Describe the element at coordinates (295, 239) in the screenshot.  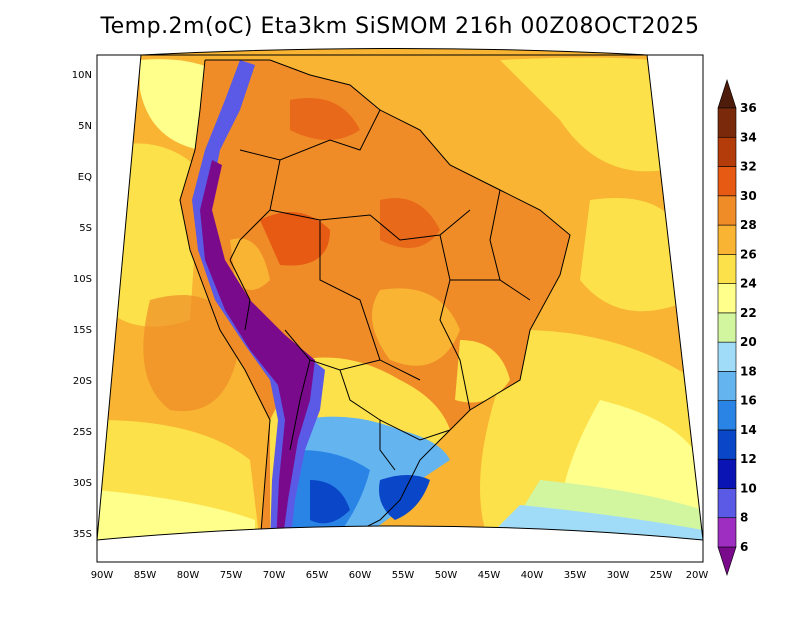
I see `land-hot-amazon-west` at that location.